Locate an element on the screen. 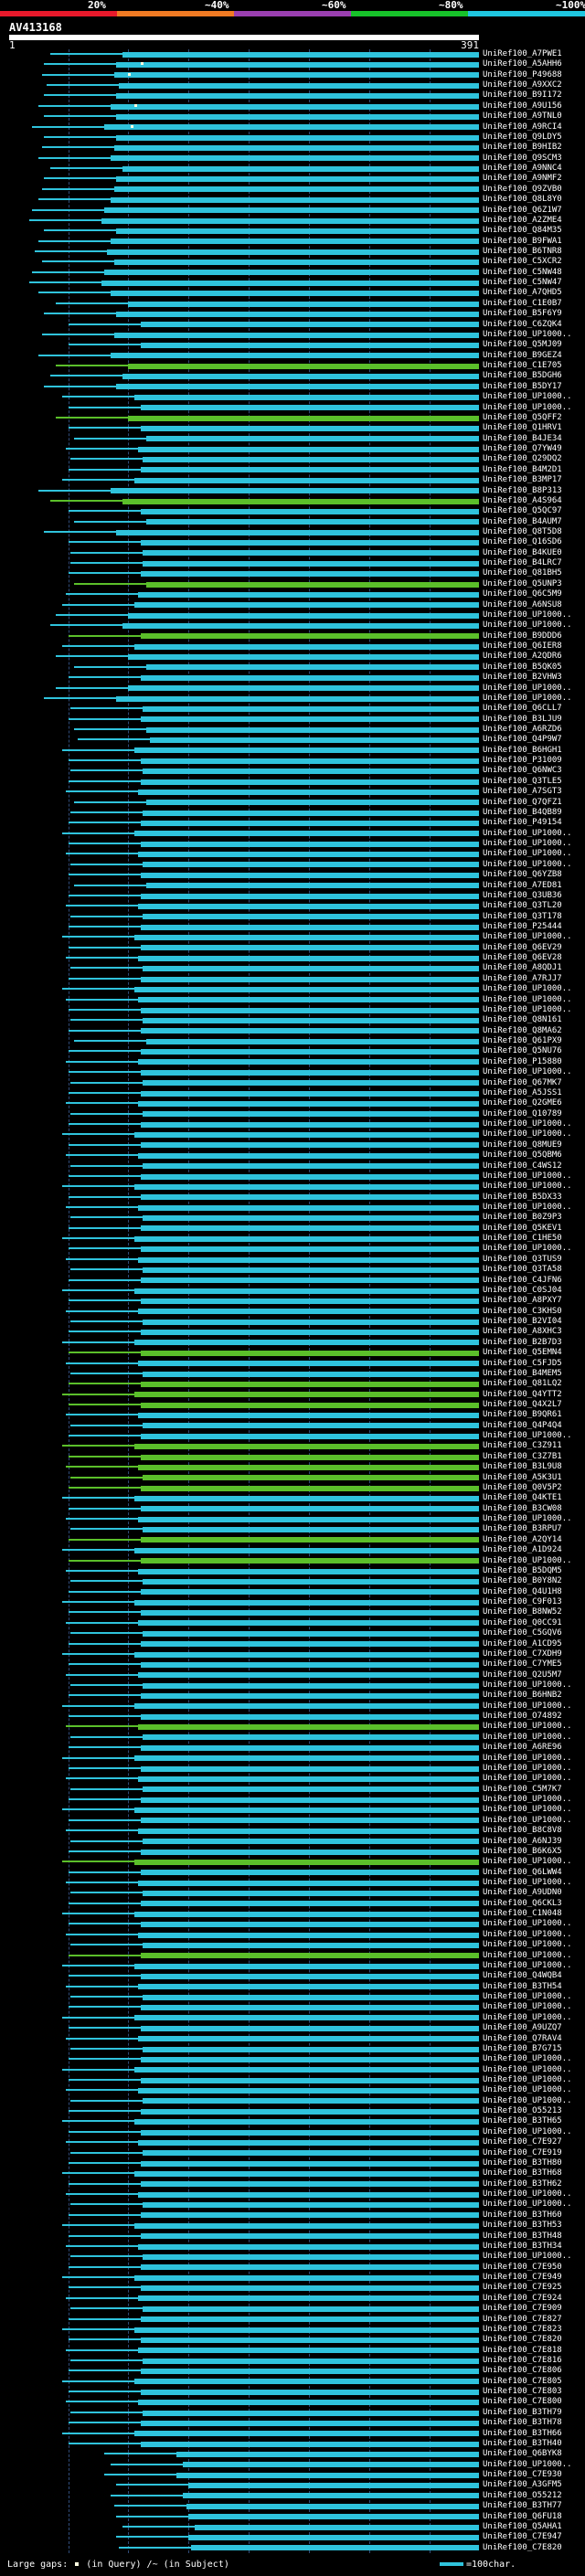  hit-label: UniRef100_Q5MJ09 is located at coordinates (522, 345).